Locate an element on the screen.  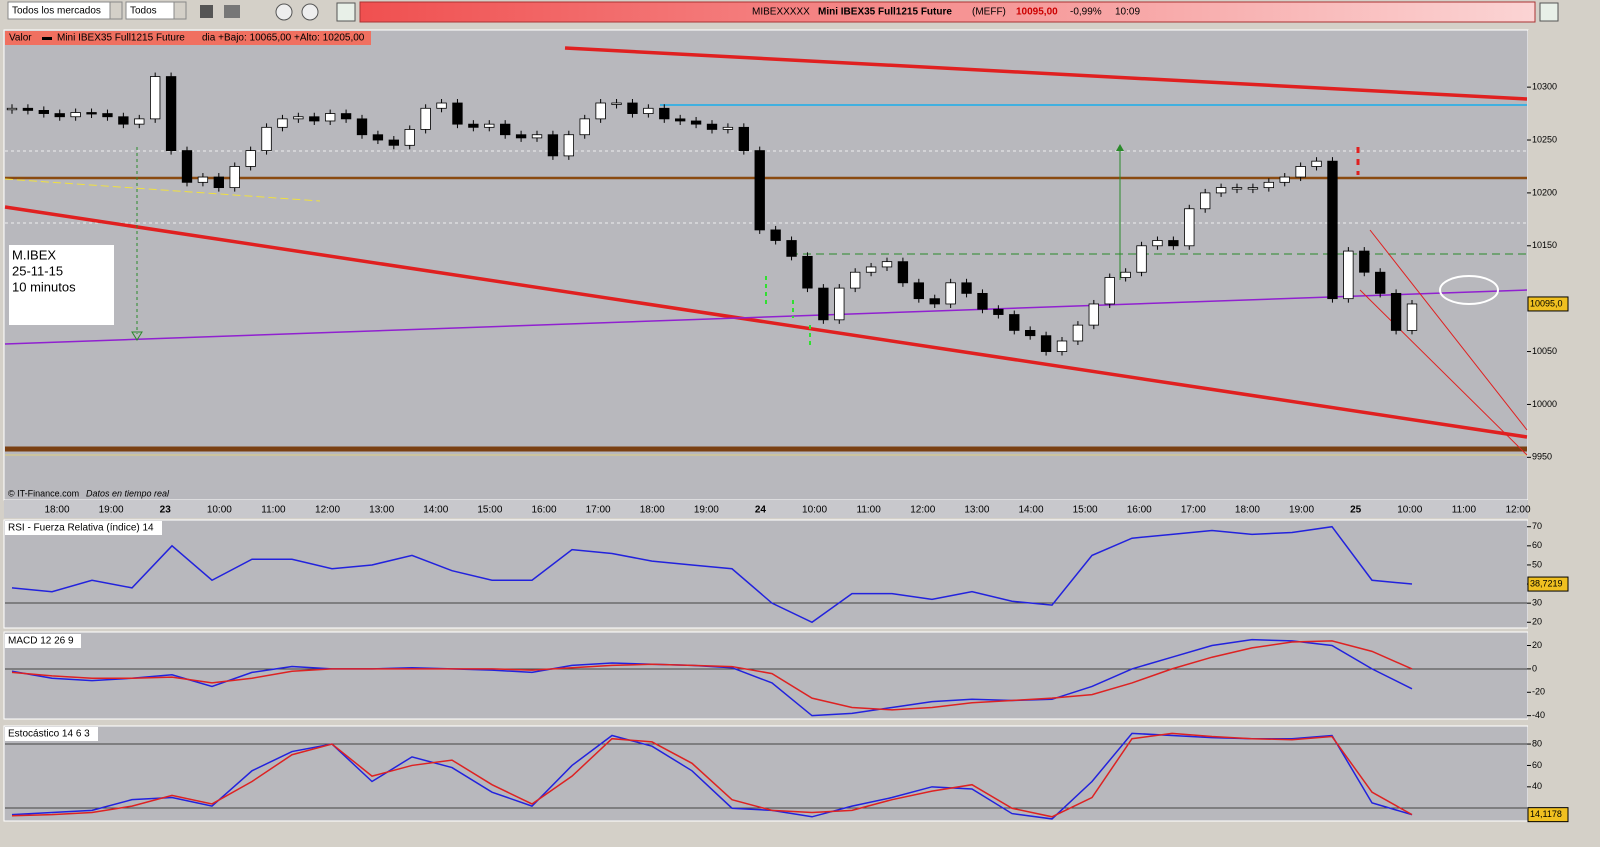
y-tick-label: 20 is located at coordinates (1537, 622).